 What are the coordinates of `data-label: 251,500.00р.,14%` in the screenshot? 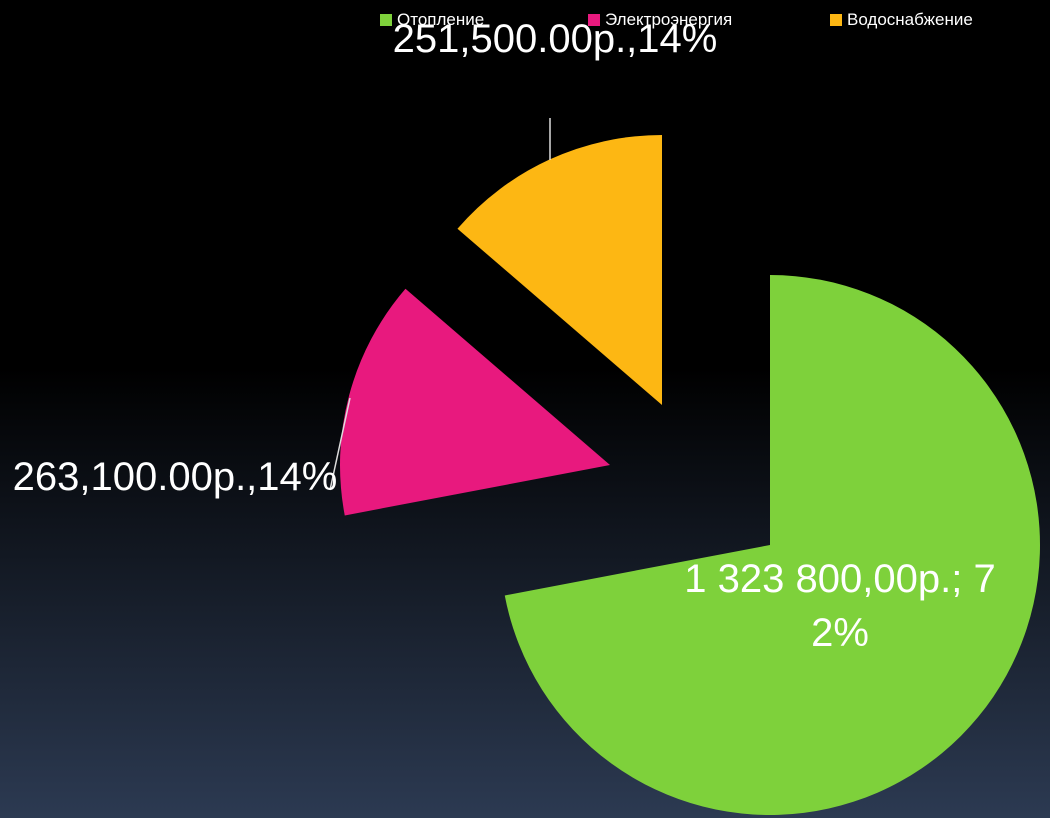 It's located at (555, 39).